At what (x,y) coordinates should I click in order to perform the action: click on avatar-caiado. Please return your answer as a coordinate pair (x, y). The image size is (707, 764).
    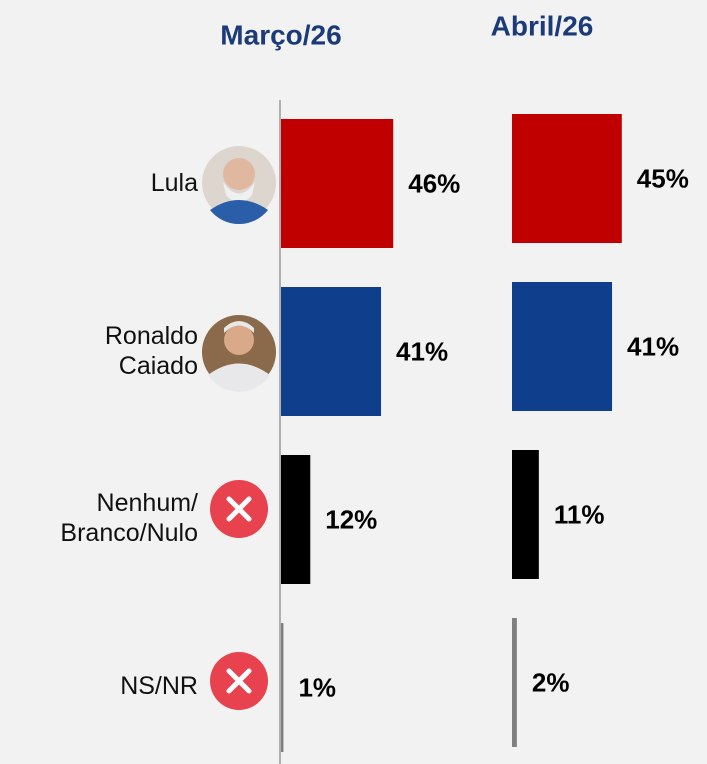
    Looking at the image, I should click on (239, 353).